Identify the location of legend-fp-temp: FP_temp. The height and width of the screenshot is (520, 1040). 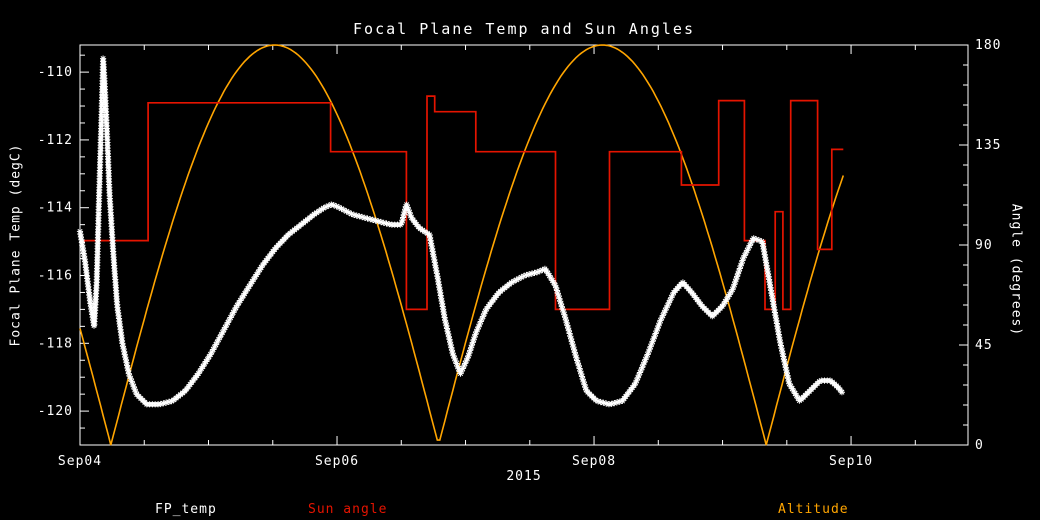
(186, 509).